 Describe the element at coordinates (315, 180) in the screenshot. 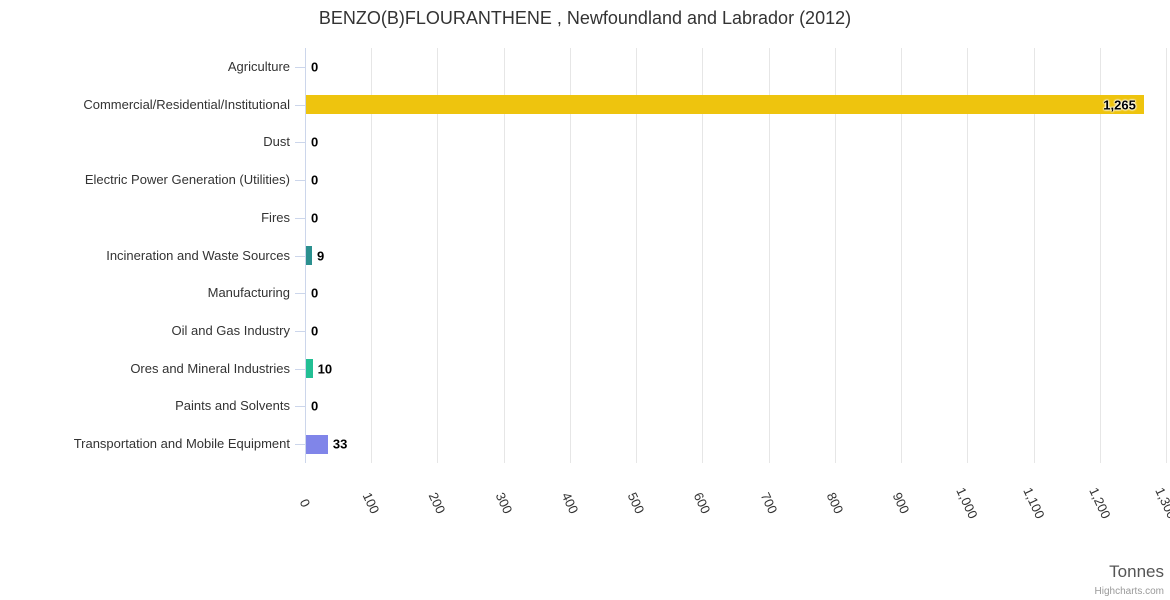

I see `data-label-electric-power-generation-utilities: 0` at that location.